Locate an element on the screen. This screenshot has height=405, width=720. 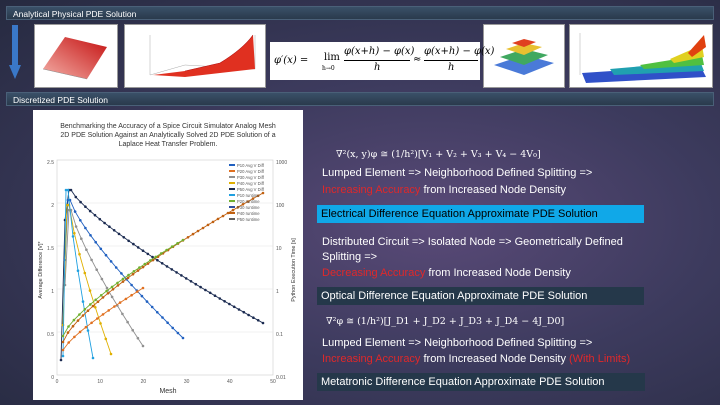
legend-entry: P10 runtime is located at coordinates (248, 195).